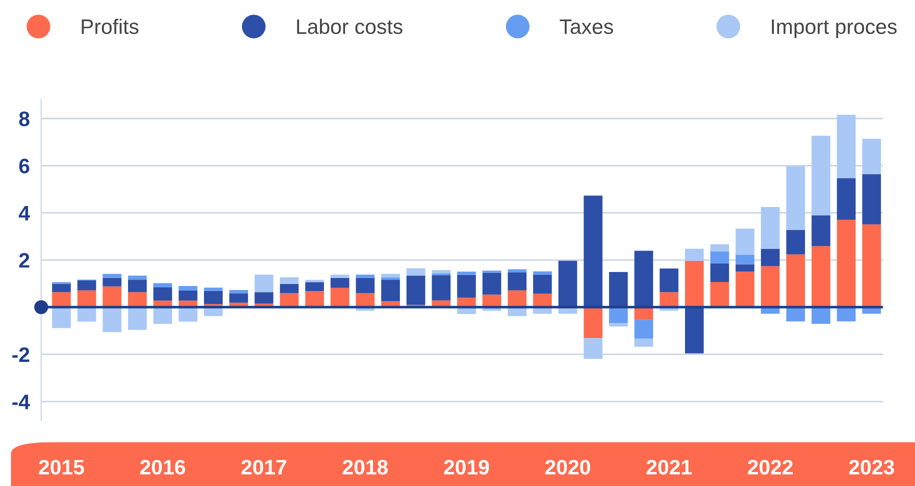 The width and height of the screenshot is (915, 486). I want to click on x-tick-label: 2016, so click(163, 467).